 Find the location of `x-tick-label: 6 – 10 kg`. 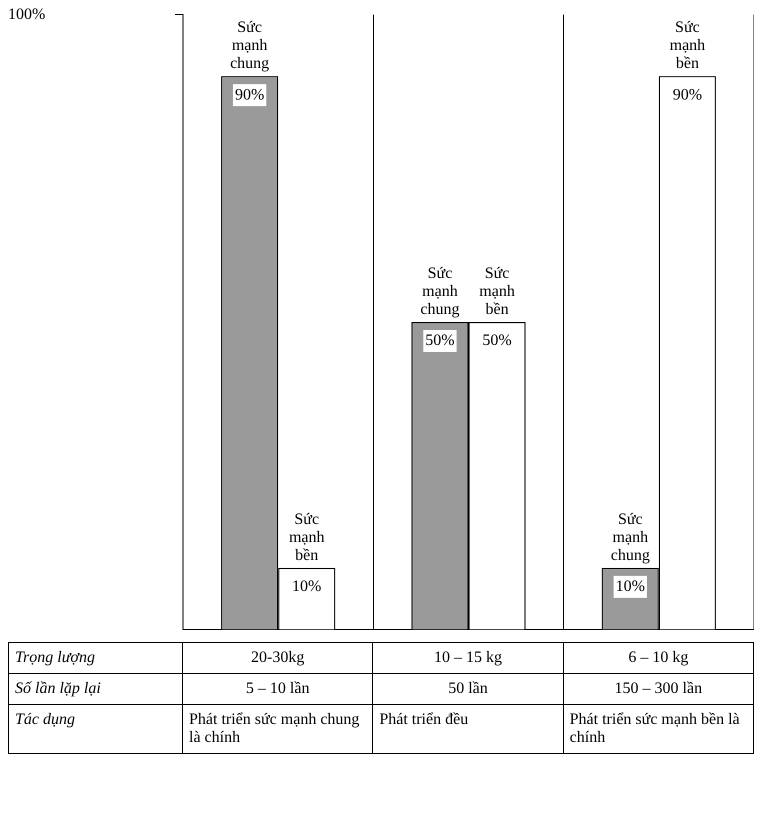

x-tick-label: 6 – 10 kg is located at coordinates (658, 658).